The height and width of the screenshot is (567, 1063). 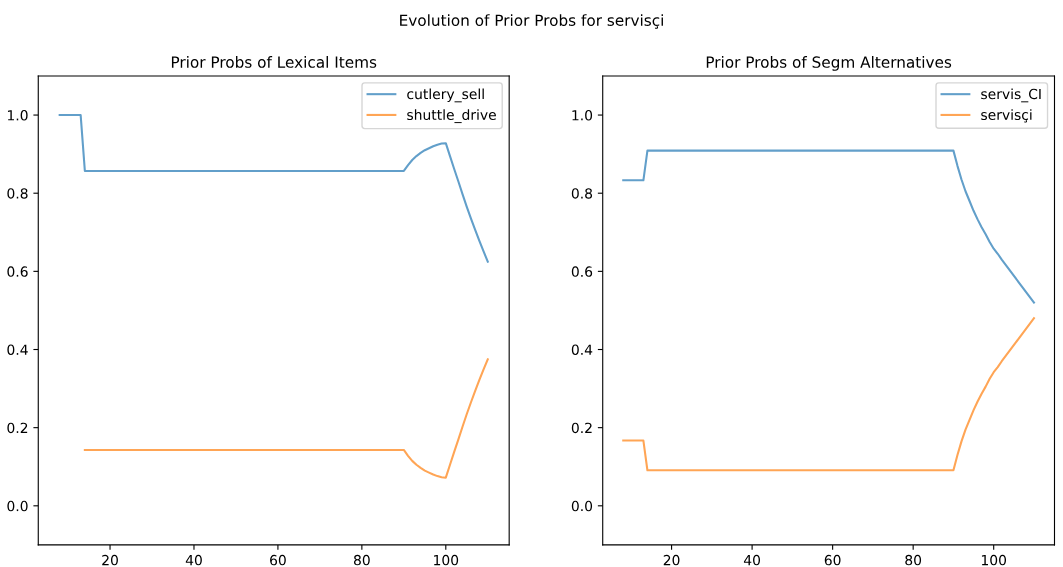 What do you see at coordinates (1011, 95) in the screenshot?
I see `legend-label: servis_CI` at bounding box center [1011, 95].